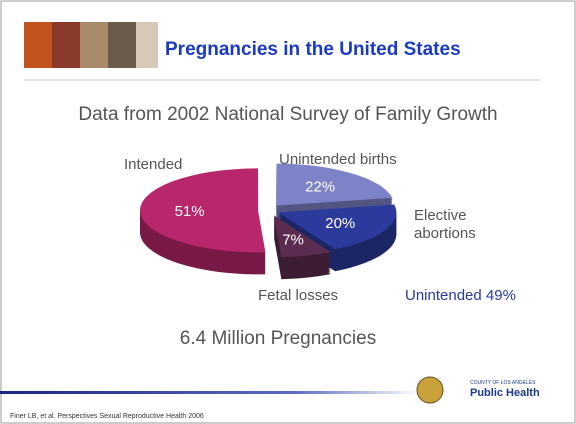 The height and width of the screenshot is (424, 576). I want to click on category-label: Elective abortions, so click(445, 224).